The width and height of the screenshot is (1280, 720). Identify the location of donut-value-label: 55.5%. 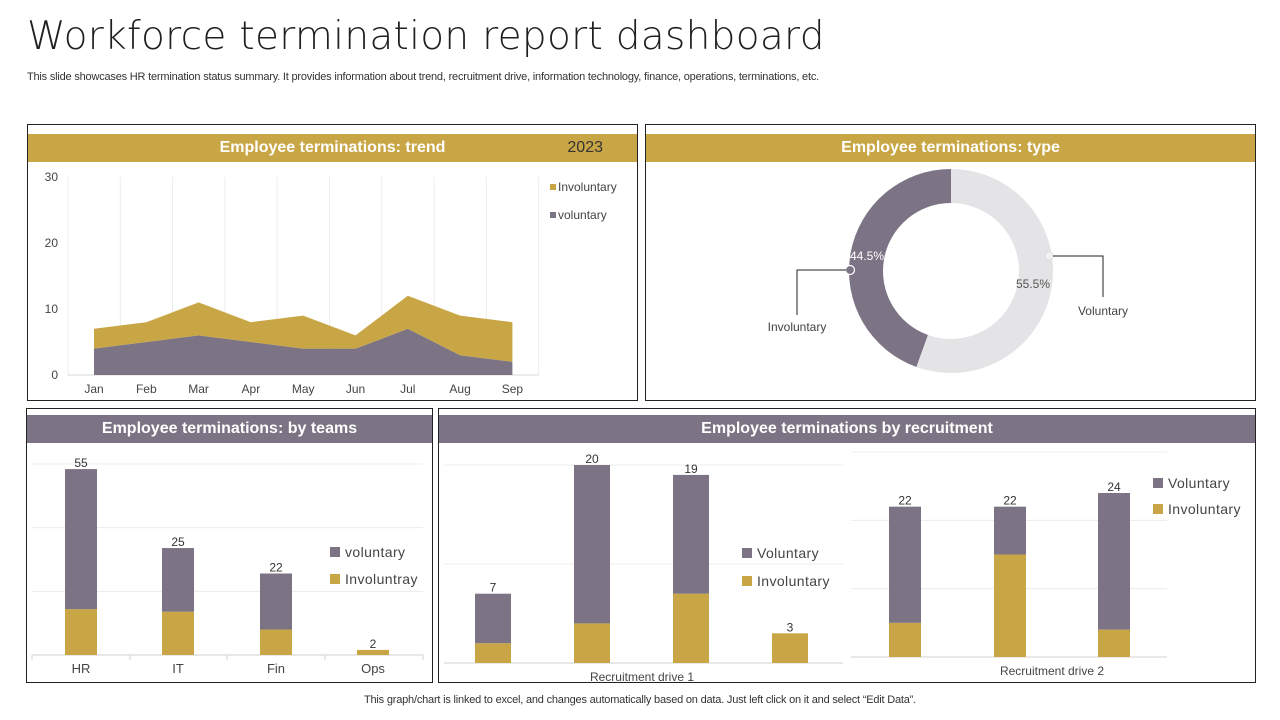
(1033, 284).